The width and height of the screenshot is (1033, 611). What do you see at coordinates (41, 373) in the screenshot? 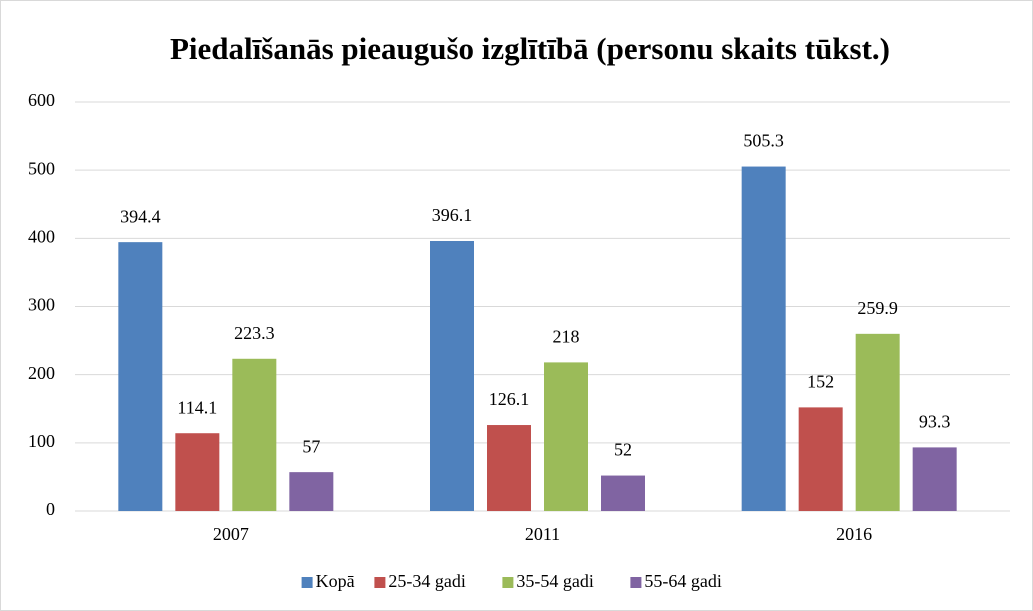
I see `y-tick-label: 200` at bounding box center [41, 373].